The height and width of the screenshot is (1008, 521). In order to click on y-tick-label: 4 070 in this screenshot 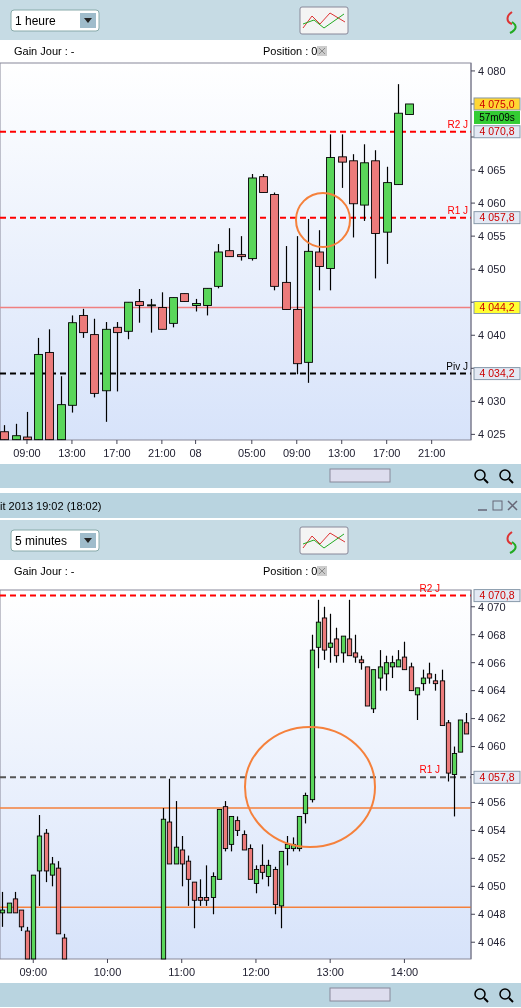, I will do `click(492, 606)`.